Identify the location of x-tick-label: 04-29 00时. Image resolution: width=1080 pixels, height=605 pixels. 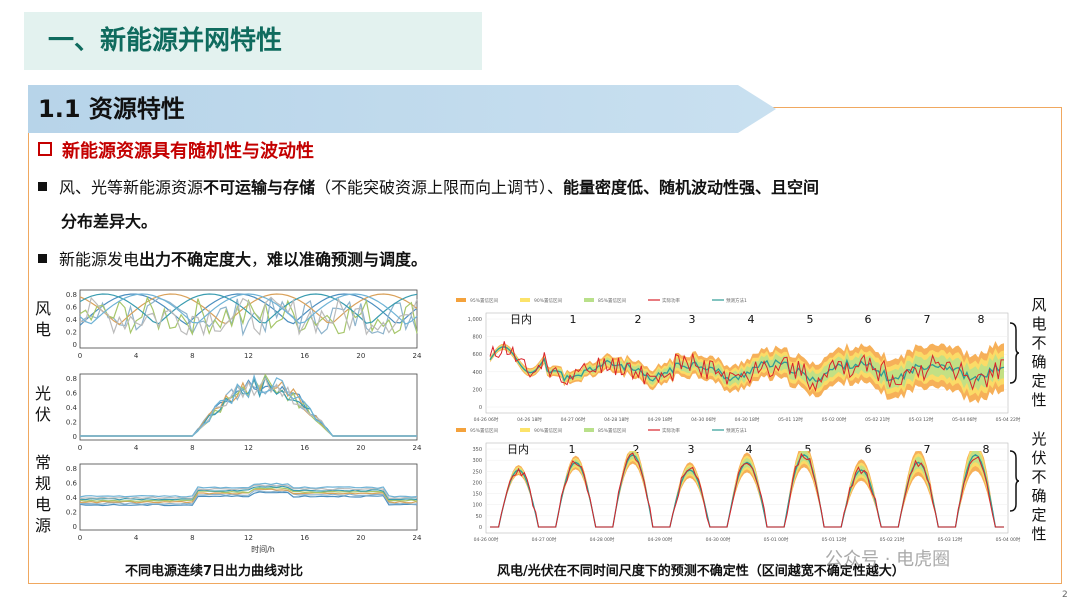
(660, 539).